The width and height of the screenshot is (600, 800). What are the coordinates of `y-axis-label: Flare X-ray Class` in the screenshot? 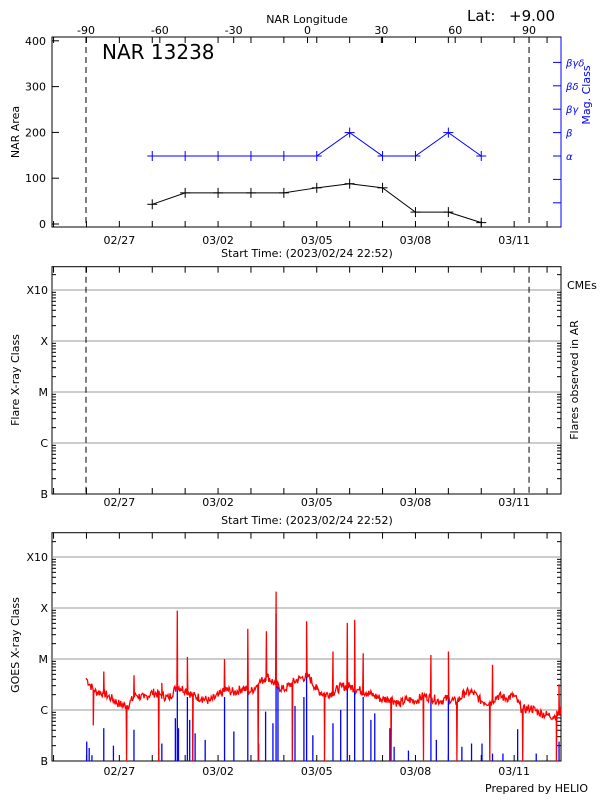 It's located at (15, 380).